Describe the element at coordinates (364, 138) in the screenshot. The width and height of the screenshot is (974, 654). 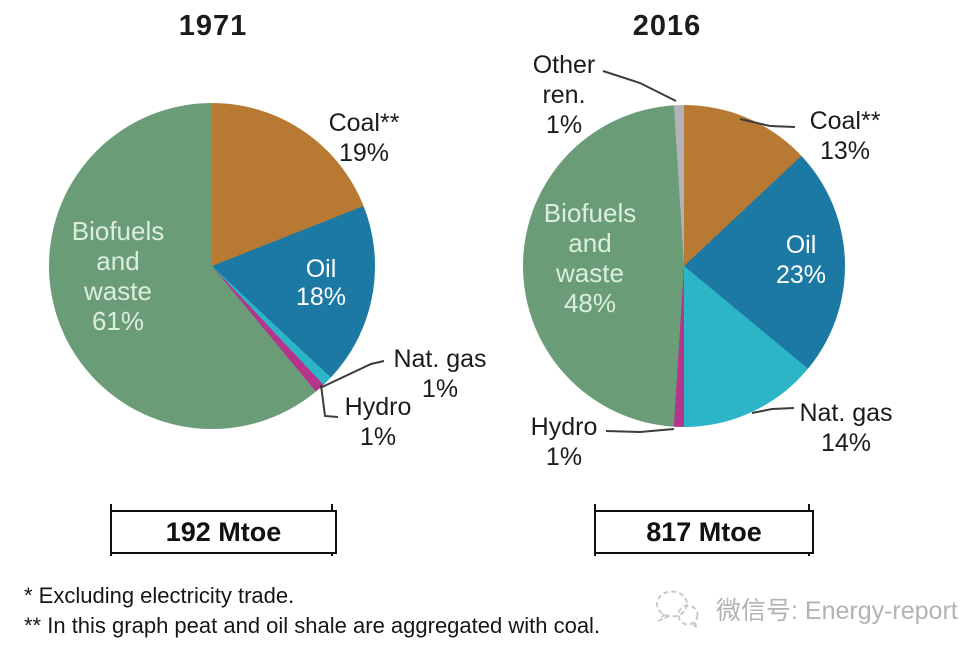
I see `label-coal-1971: Coal** 19%` at that location.